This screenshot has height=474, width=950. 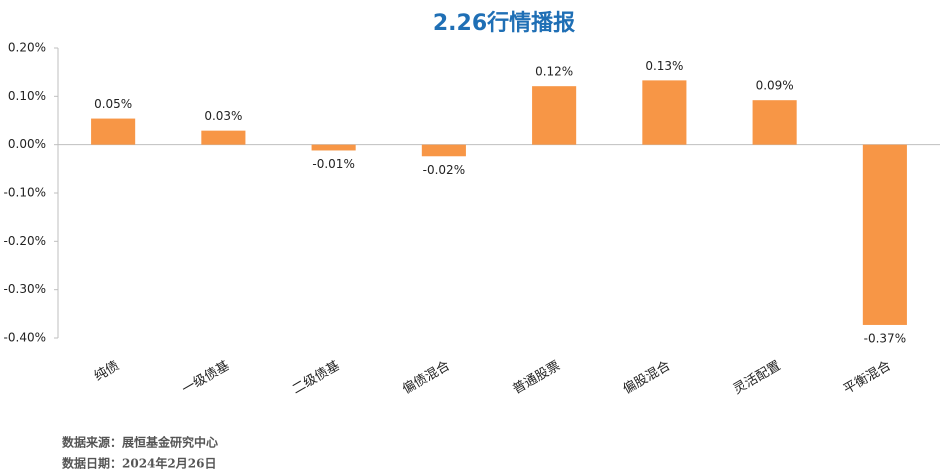 I want to click on x-tick-label: 纯债, so click(x=107, y=372).